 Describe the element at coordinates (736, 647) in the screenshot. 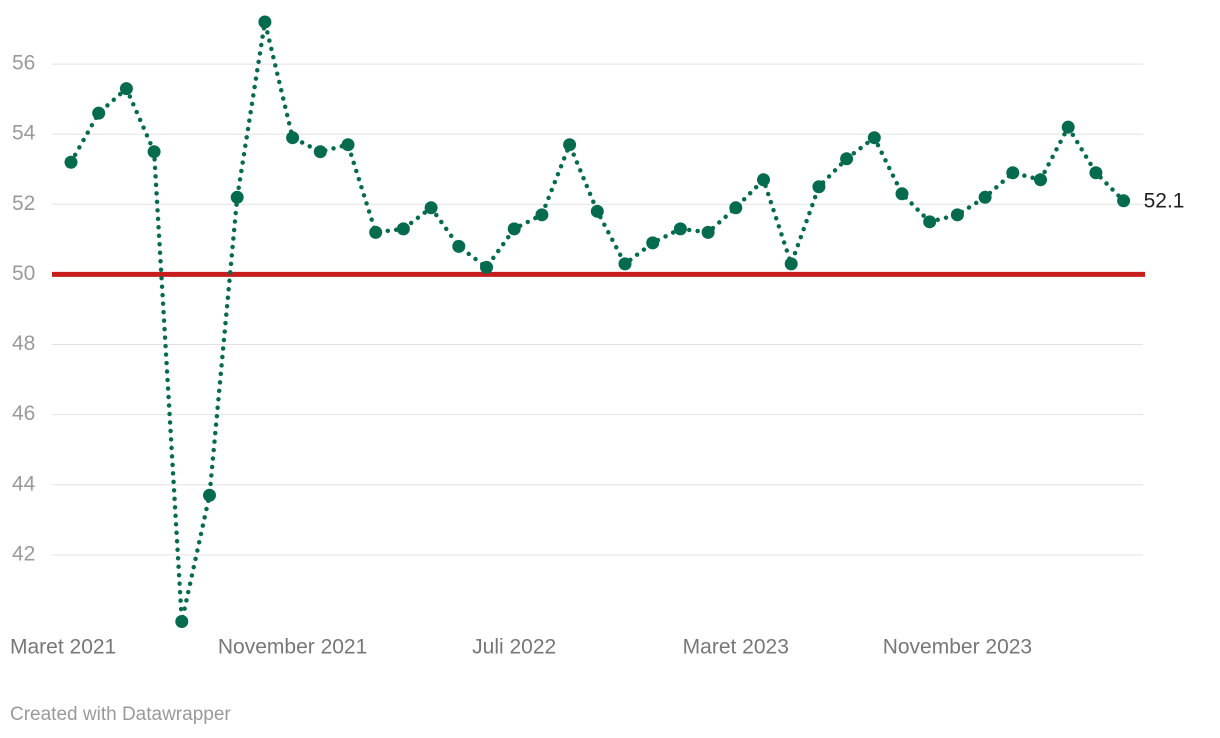

I see `x-tick-label: Maret 2023` at that location.